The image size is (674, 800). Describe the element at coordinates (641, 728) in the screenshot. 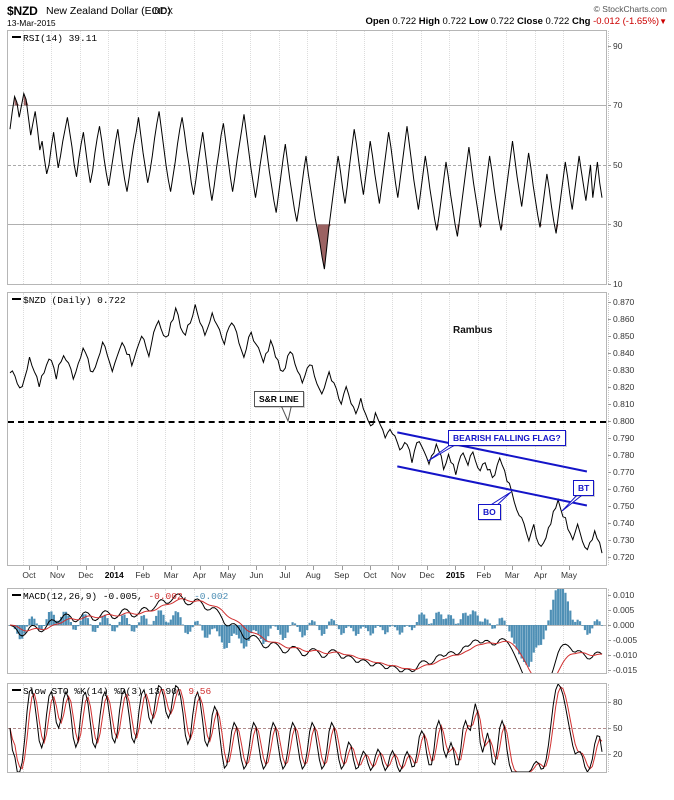

I see `sto-y-axis: 80 50 20` at that location.